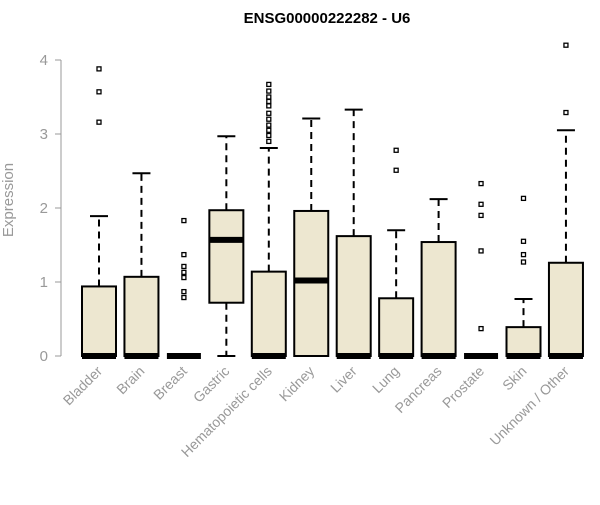  Describe the element at coordinates (99, 212) in the screenshot. I see `box-bladder` at that location.